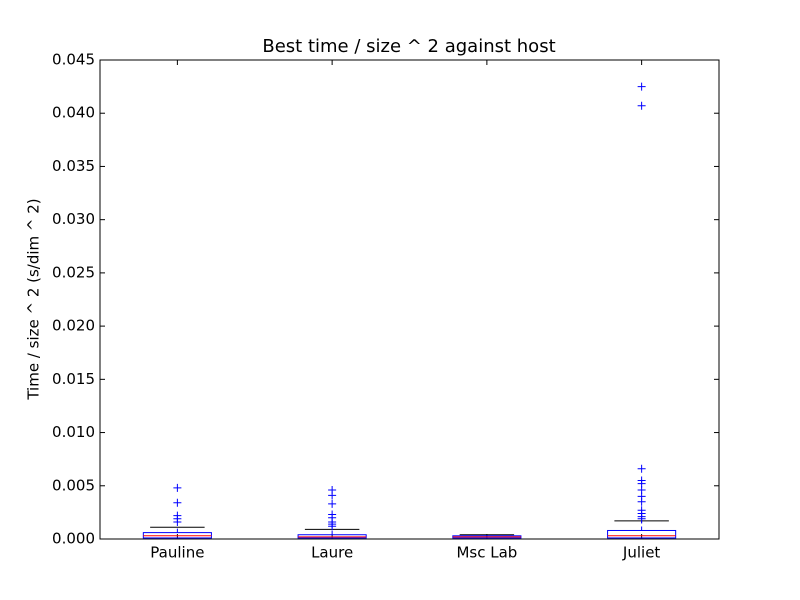  What do you see at coordinates (486, 553) in the screenshot?
I see `x-tick-label: Msc Lab` at bounding box center [486, 553].